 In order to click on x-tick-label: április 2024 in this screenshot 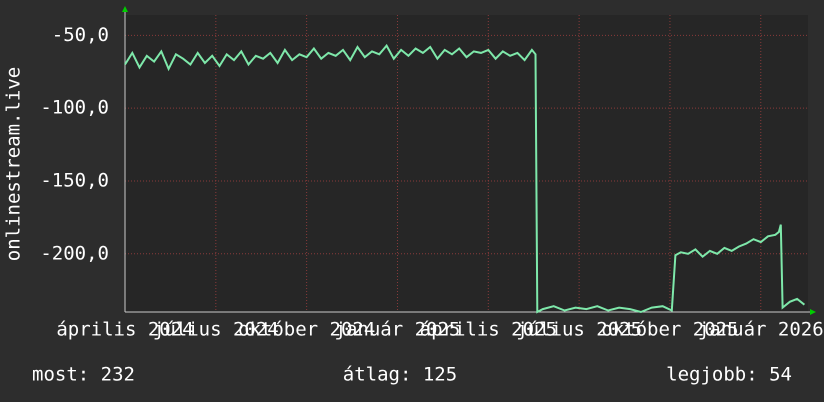, I will do `click(124, 330)`.